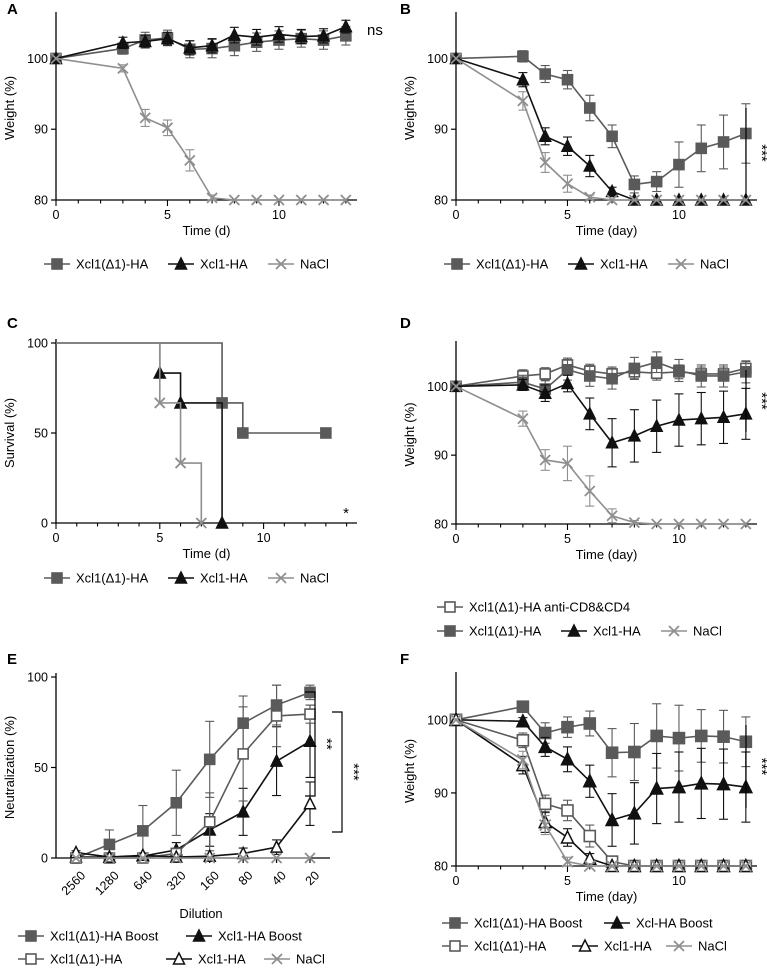 The image size is (767, 972). I want to click on y-tick-label: 50, so click(41, 768).